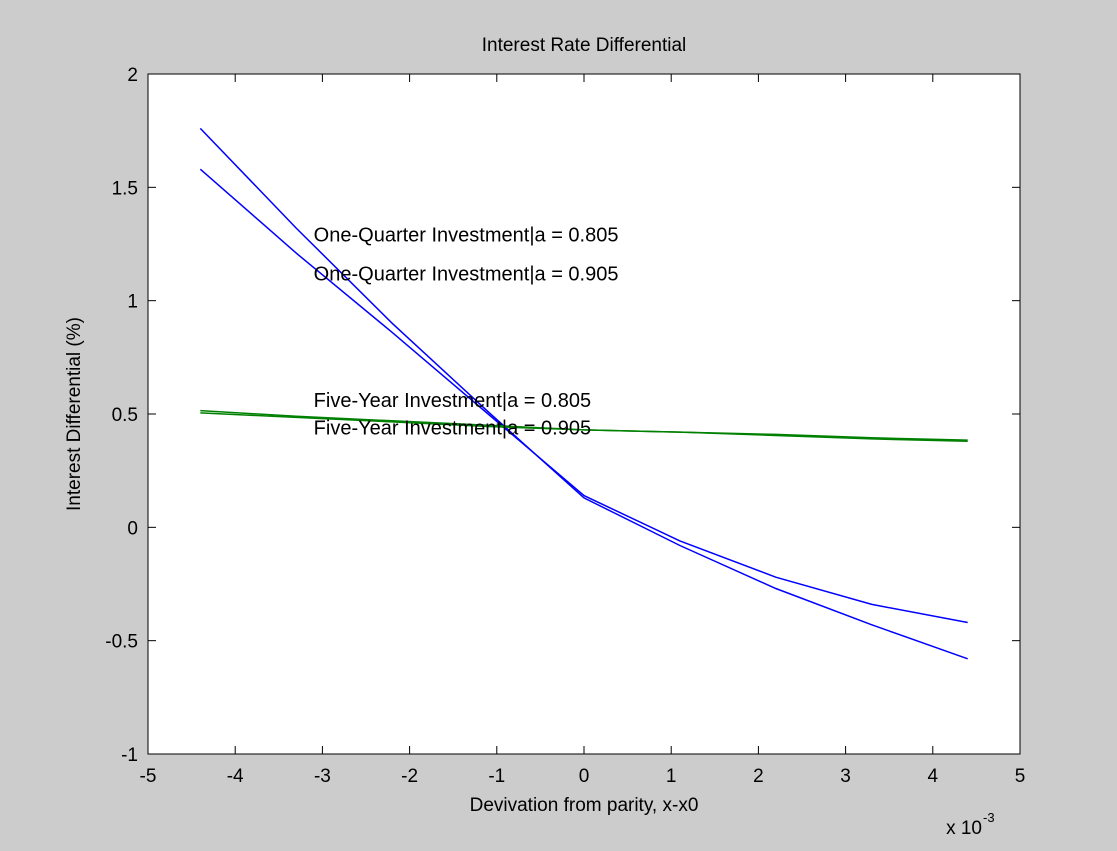 Image resolution: width=1117 pixels, height=851 pixels. What do you see at coordinates (584, 805) in the screenshot?
I see `x-axis-label: Devivation from parity, x-x0` at bounding box center [584, 805].